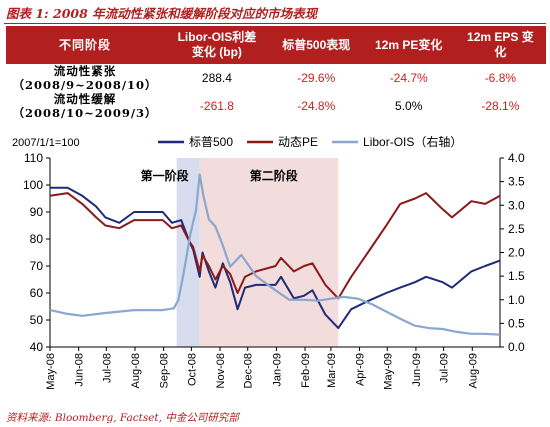 The width and height of the screenshot is (550, 427). I want to click on left-tick-label: 50, so click(37, 320).